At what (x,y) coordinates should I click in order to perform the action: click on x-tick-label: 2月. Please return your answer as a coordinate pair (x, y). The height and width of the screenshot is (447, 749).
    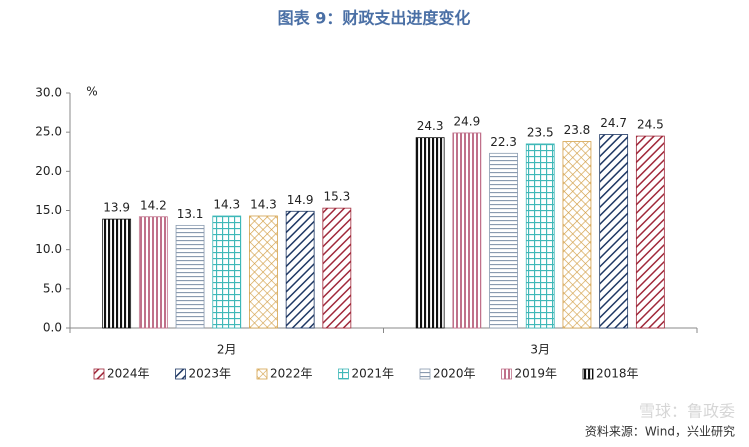
    Looking at the image, I should click on (227, 350).